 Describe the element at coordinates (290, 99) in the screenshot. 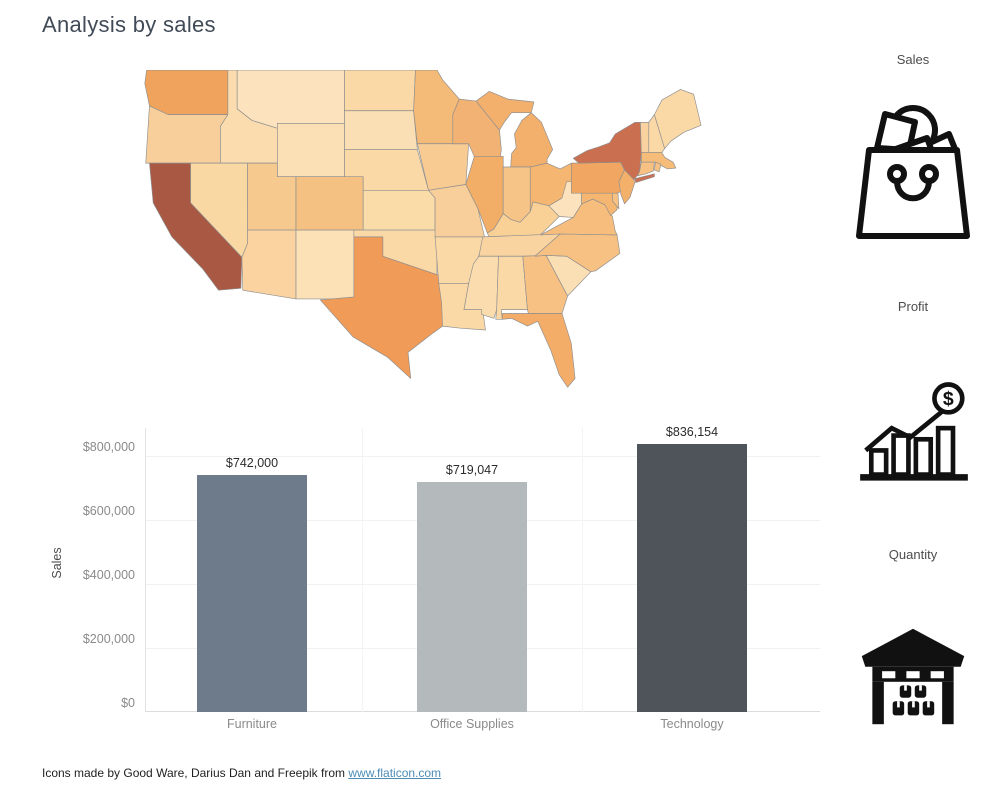

I see `state-montana` at that location.